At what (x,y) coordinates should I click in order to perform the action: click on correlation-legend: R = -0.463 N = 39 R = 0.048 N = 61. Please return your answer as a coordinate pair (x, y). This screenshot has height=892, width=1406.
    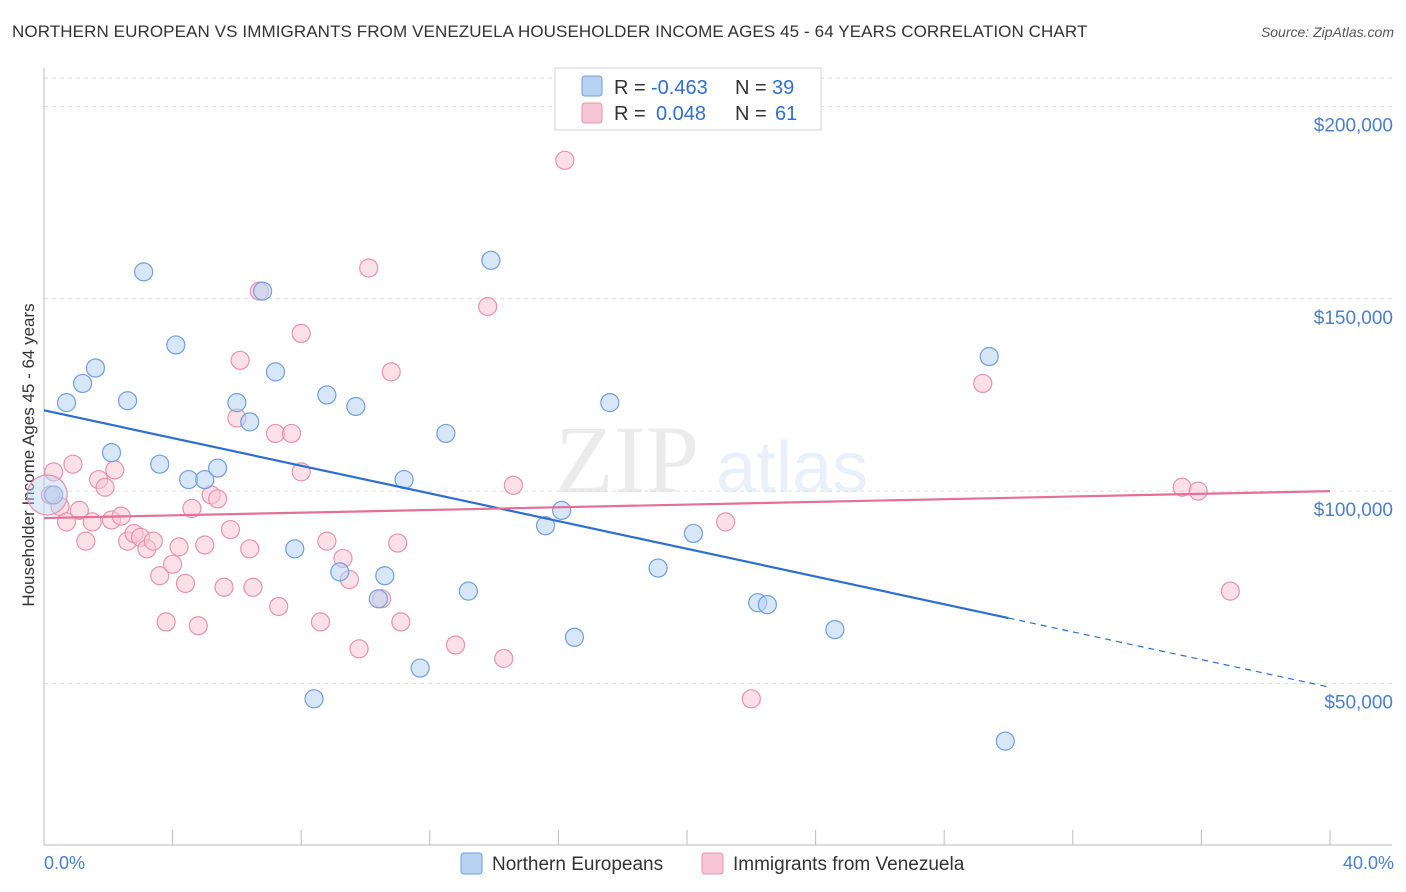
    Looking at the image, I should click on (688, 99).